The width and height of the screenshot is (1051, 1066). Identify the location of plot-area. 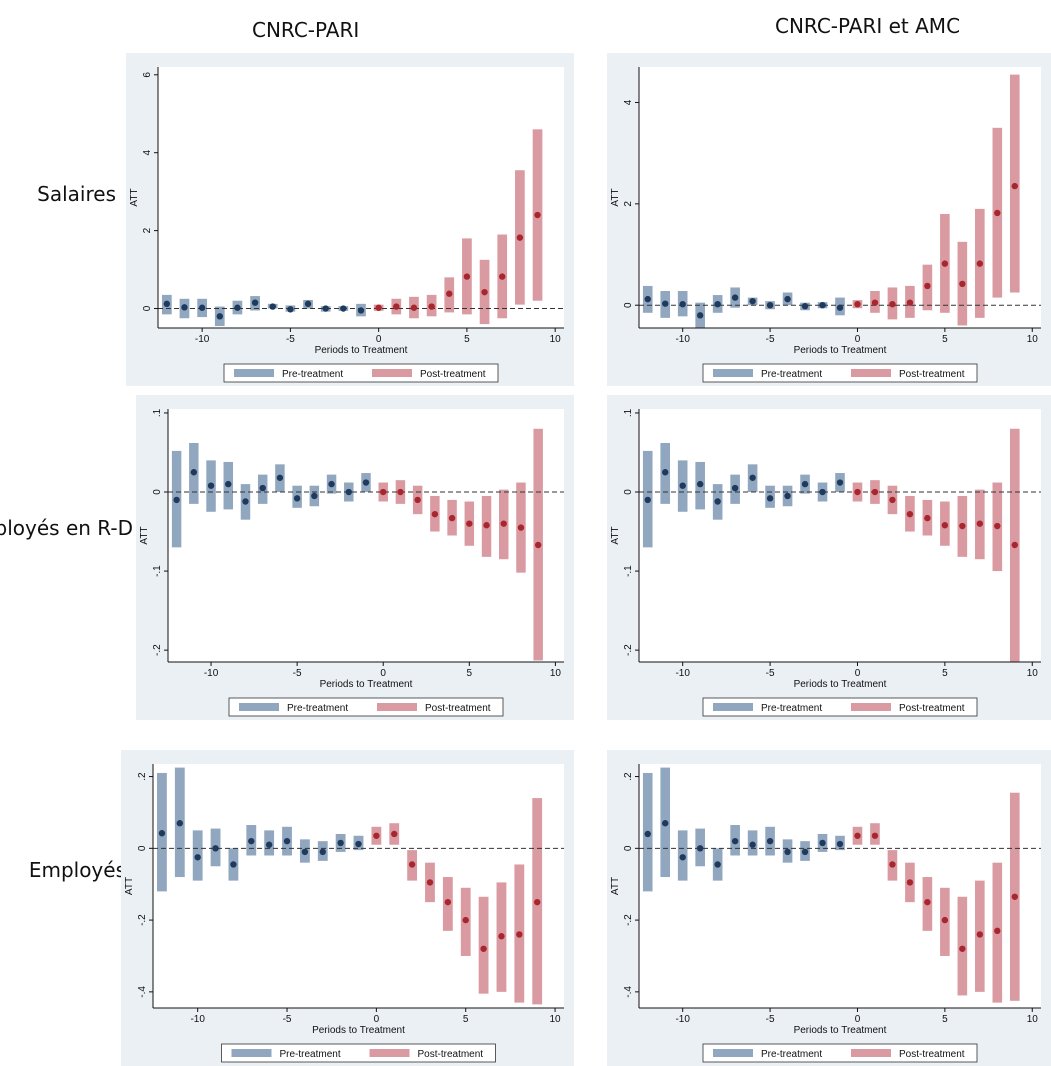
(840, 197).